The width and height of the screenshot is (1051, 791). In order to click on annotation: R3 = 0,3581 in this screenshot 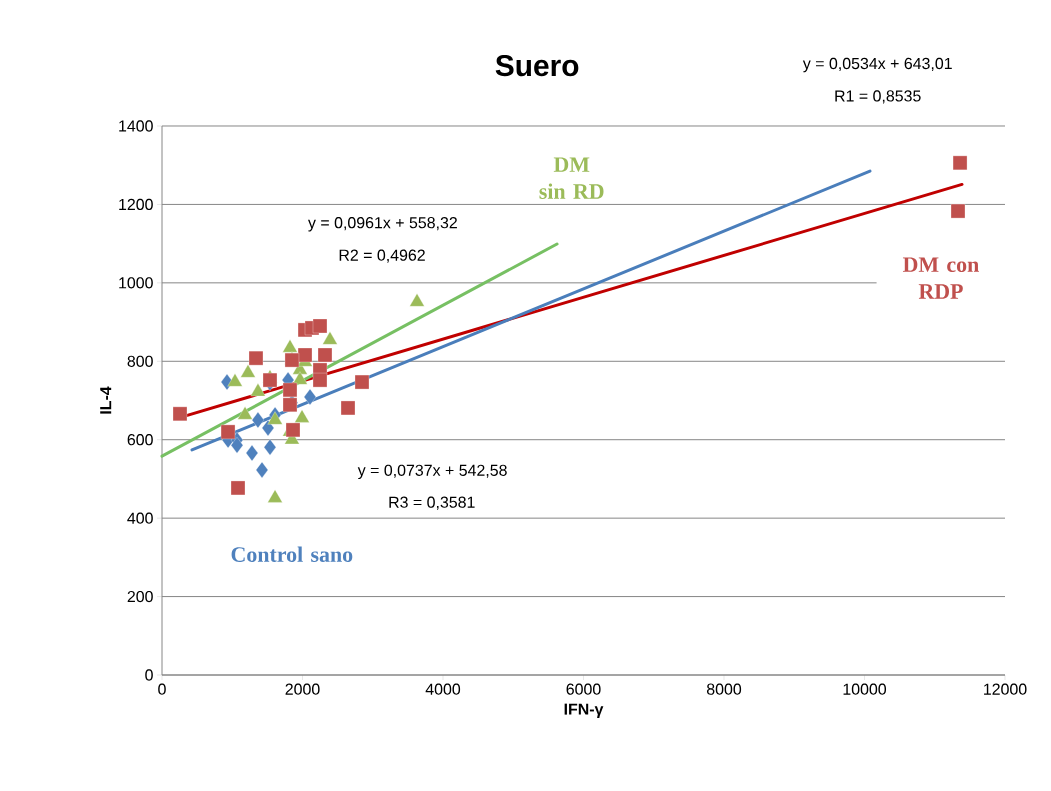, I will do `click(432, 503)`.